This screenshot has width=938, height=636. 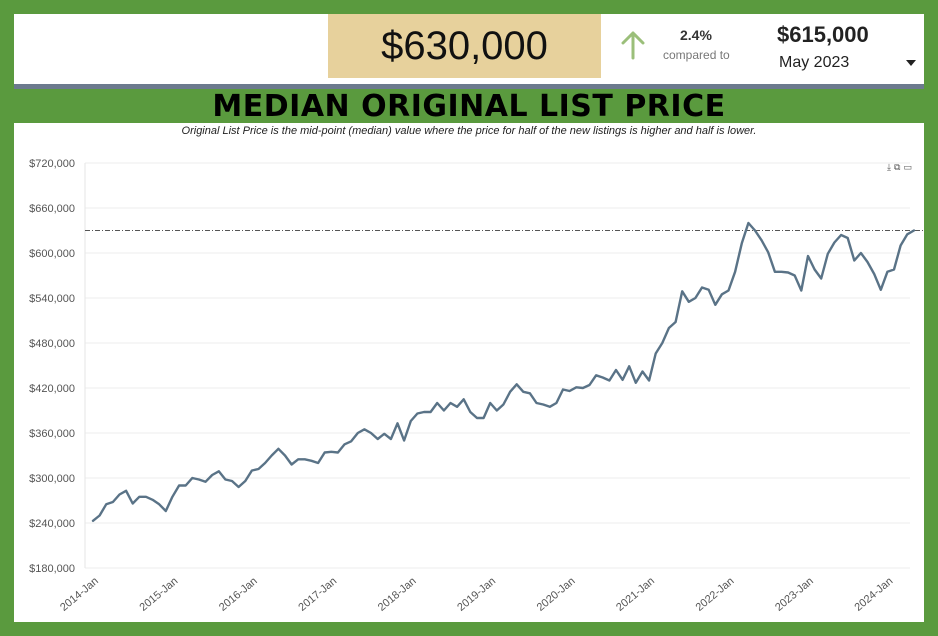 I want to click on chart-toolbar: ⤓⧉▭, so click(x=901, y=167).